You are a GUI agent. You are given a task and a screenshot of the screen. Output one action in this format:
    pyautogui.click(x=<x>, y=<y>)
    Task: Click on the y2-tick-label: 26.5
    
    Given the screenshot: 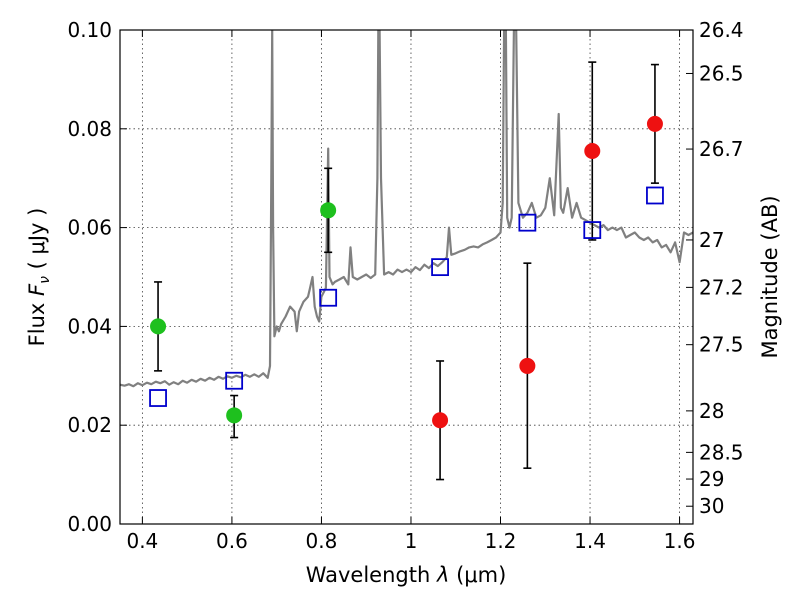 What is the action you would take?
    pyautogui.click(x=721, y=73)
    